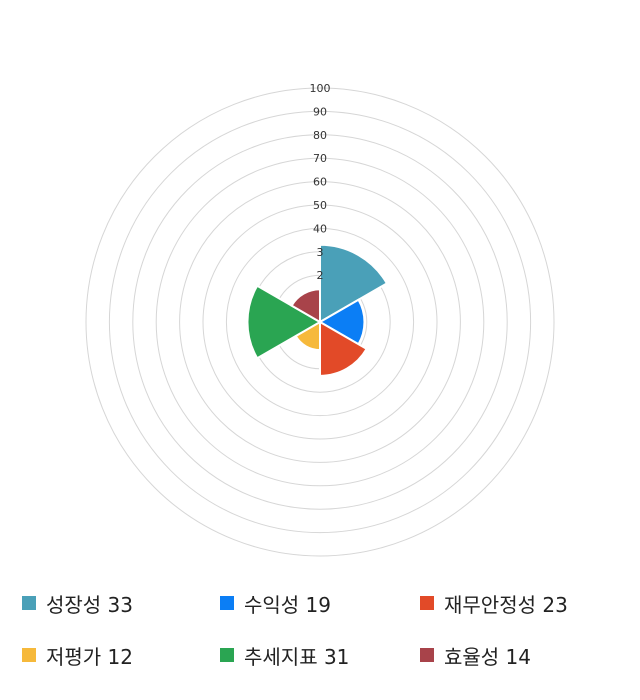 The width and height of the screenshot is (640, 700). What do you see at coordinates (320, 228) in the screenshot?
I see `tick-label: 40` at bounding box center [320, 228].